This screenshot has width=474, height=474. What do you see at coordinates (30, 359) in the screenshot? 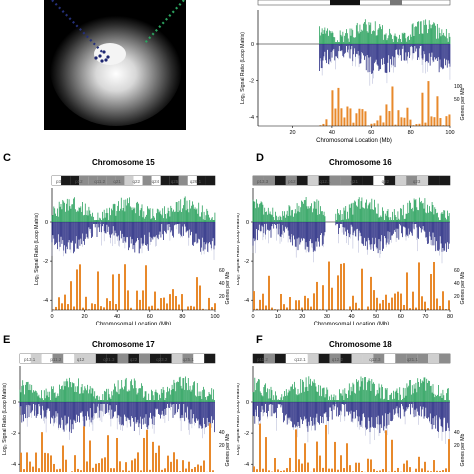
I see `ideogram-band-label: p13.1` at bounding box center [30, 359].